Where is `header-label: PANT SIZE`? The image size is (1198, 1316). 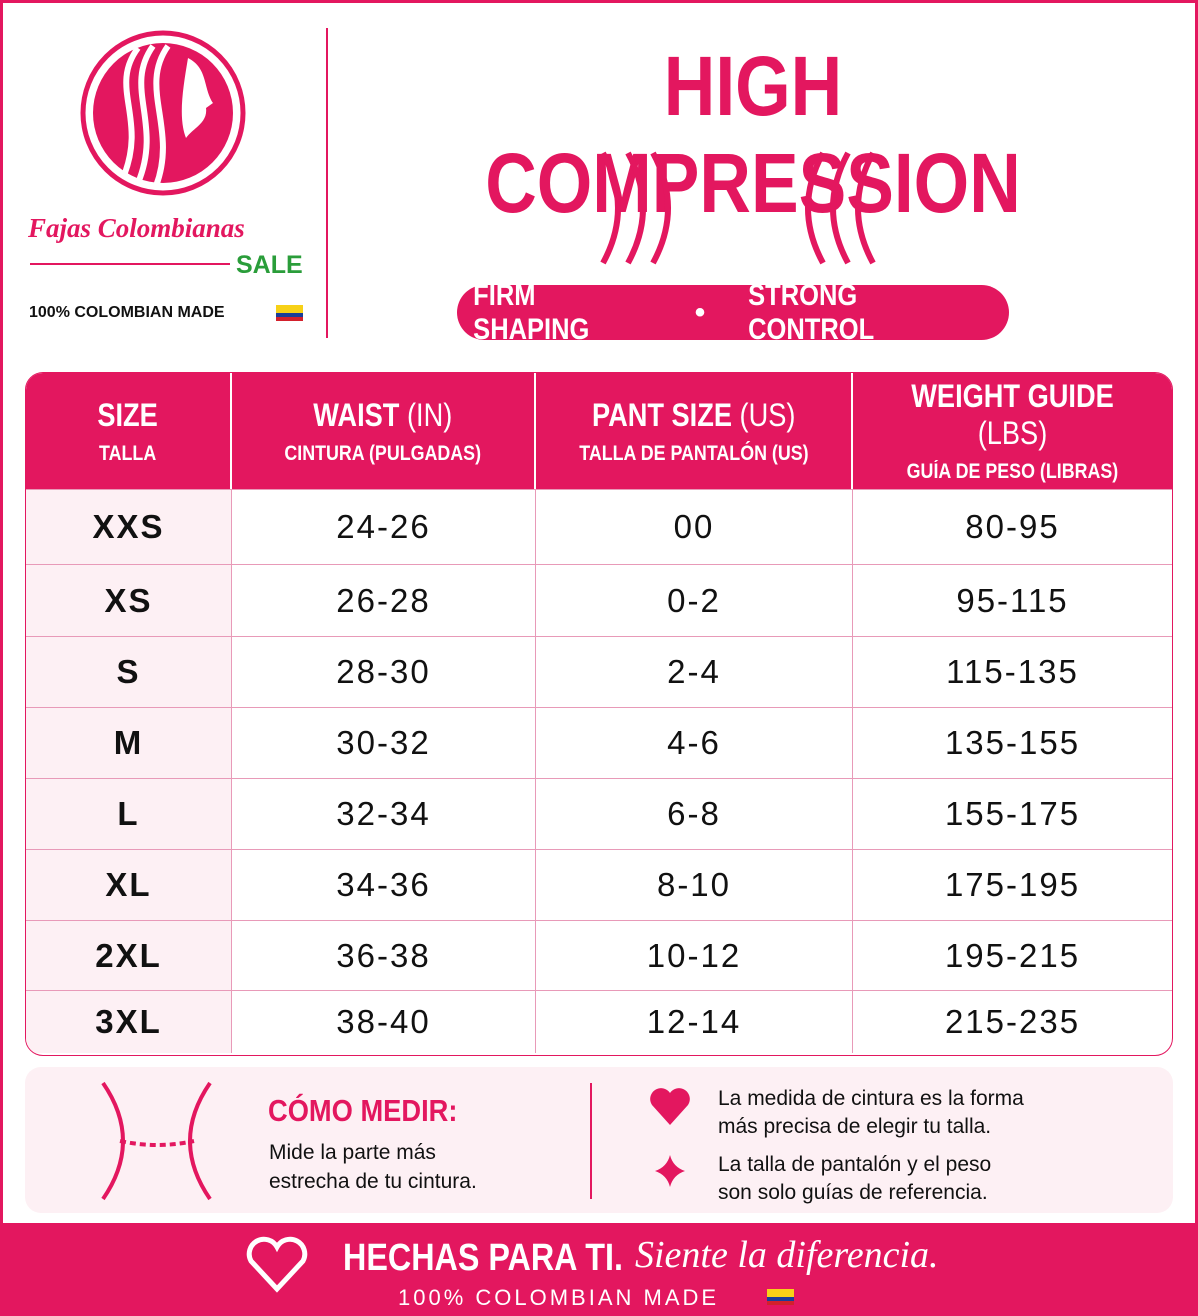 header-label: PANT SIZE is located at coordinates (661, 414).